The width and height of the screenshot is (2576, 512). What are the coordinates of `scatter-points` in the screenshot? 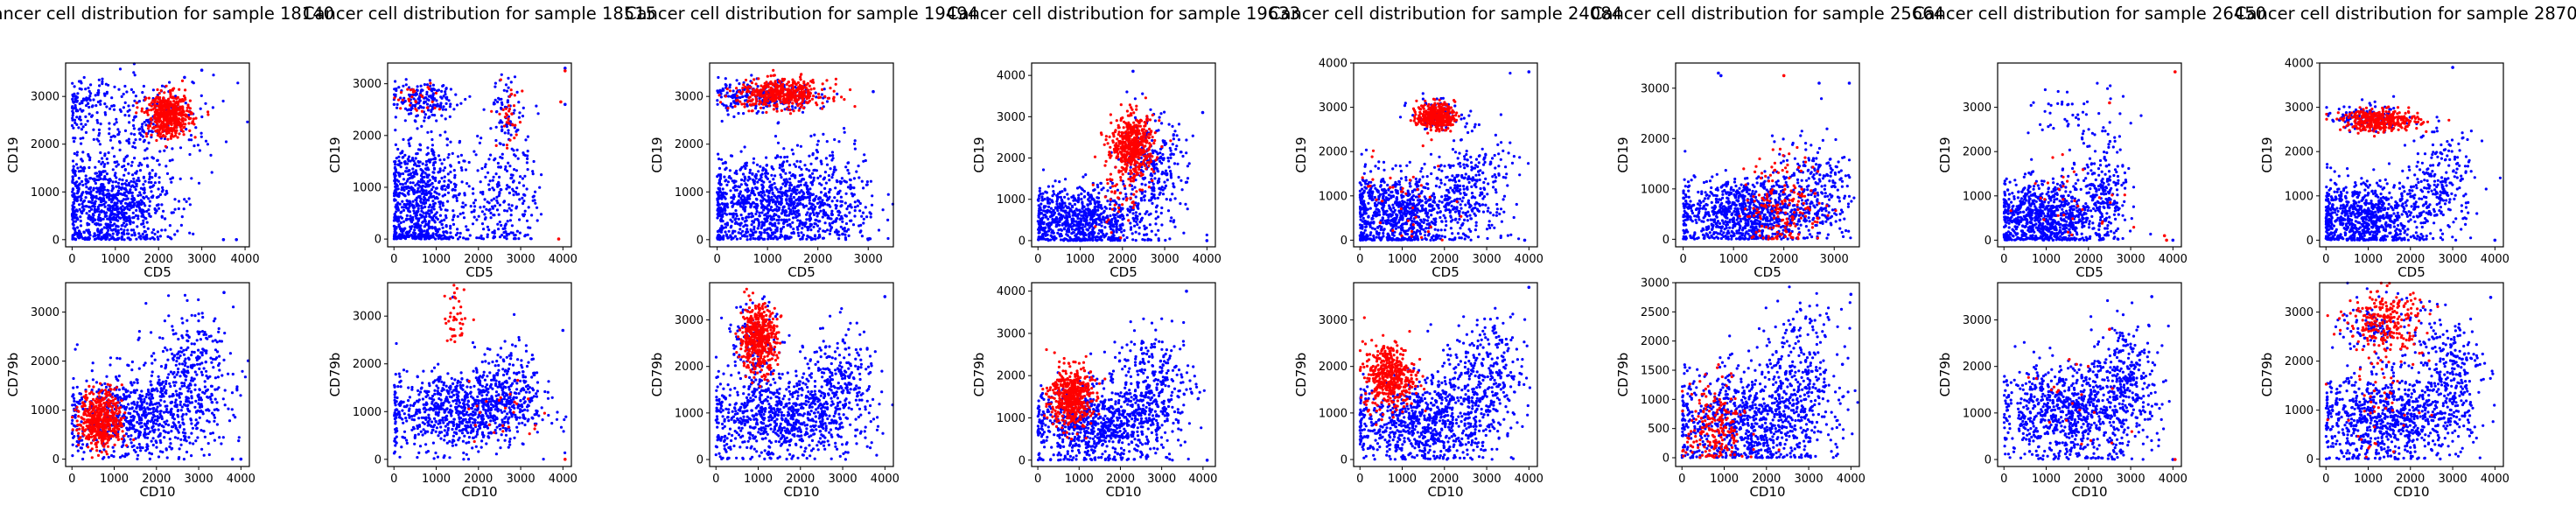 It's located at (480, 154).